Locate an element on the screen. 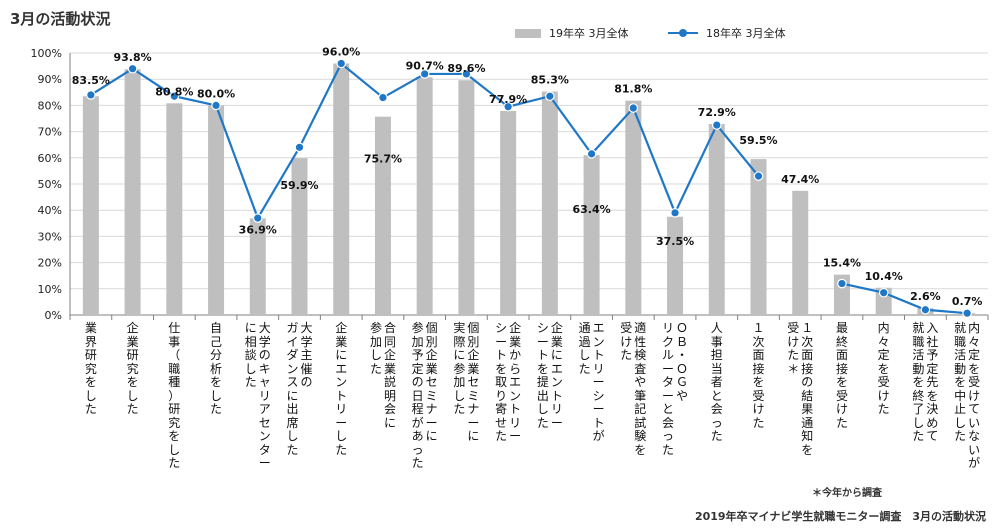  legend-line-label: 18年卒 3月全体 is located at coordinates (746, 33).